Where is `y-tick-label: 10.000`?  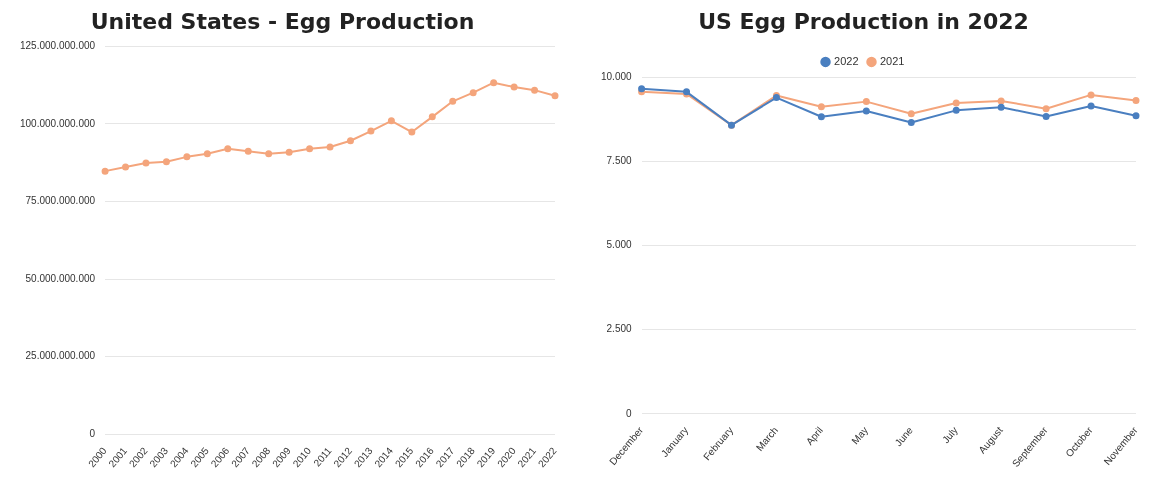
y-tick-label: 10.000 is located at coordinates (616, 77).